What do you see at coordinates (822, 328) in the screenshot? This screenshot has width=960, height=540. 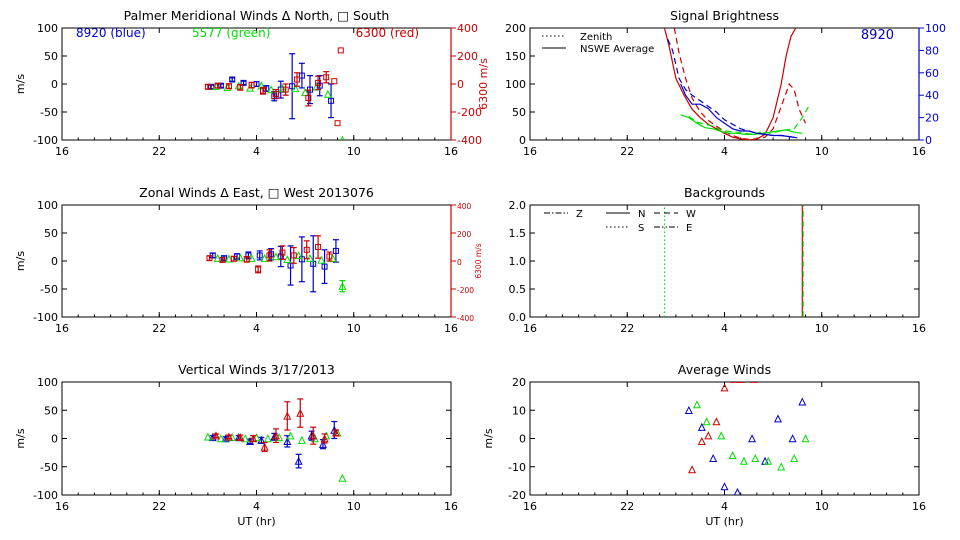 I see `x-tick-label: 10` at bounding box center [822, 328].